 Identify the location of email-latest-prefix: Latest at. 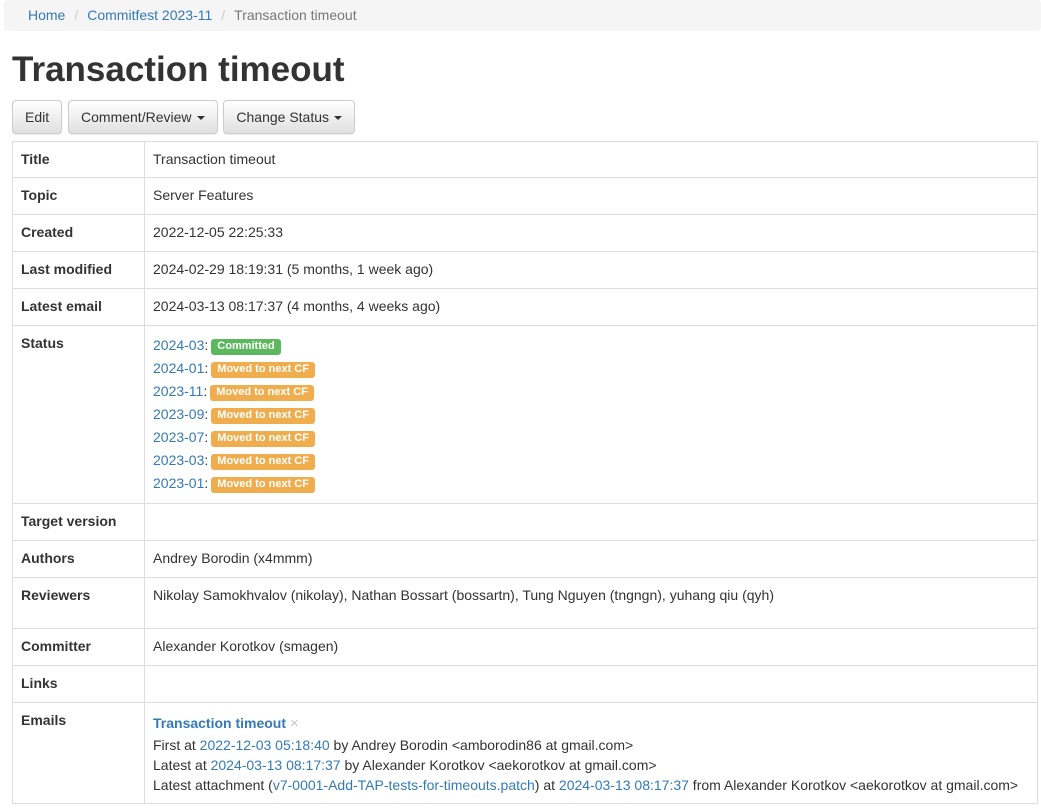
(182, 764).